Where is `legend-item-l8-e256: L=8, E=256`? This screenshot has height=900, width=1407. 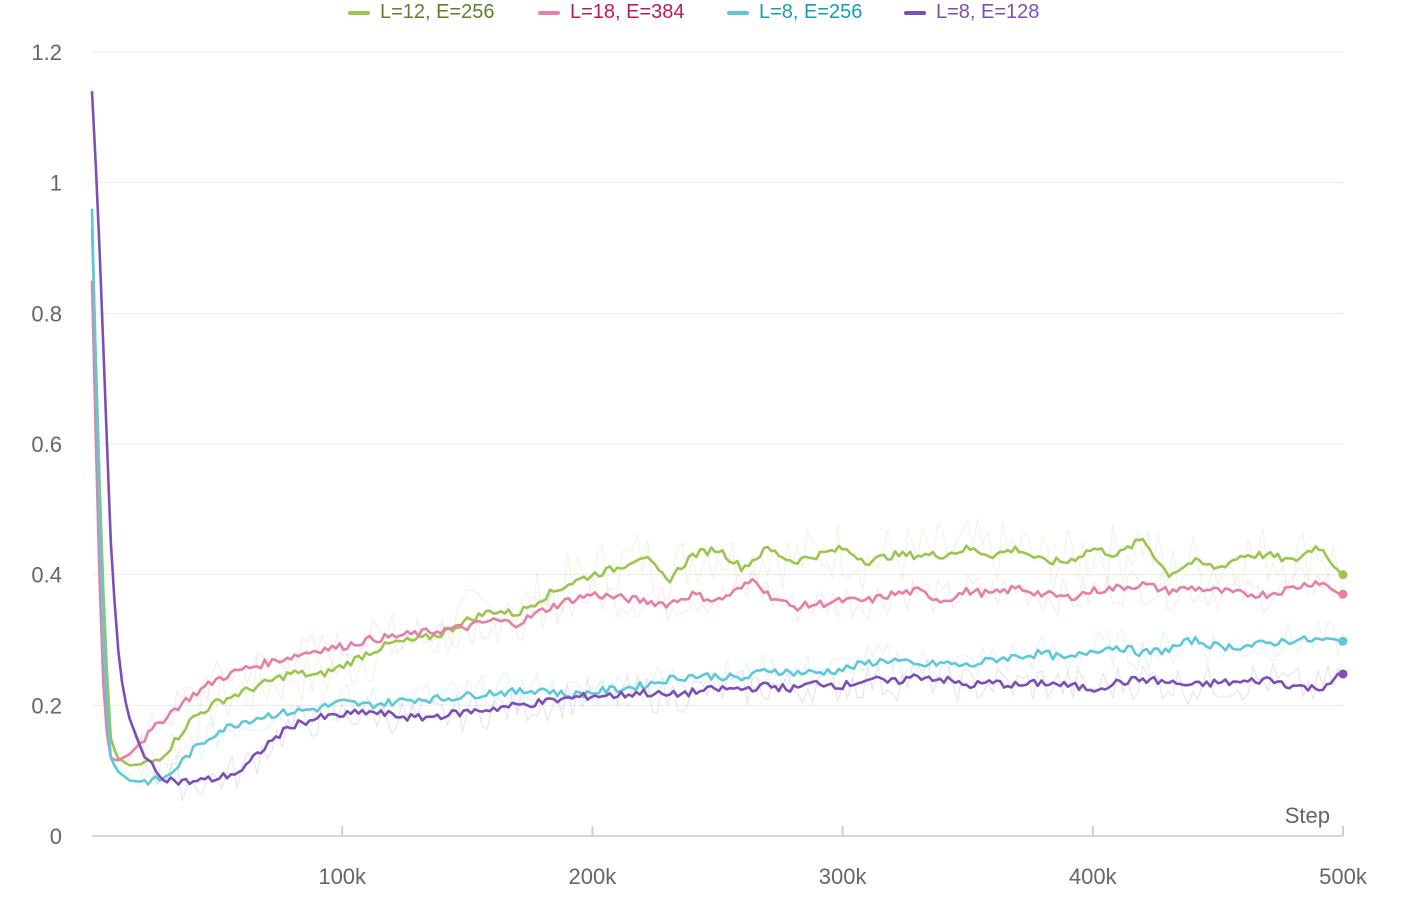
legend-item-l8-e256: L=8, E=256 is located at coordinates (794, 12).